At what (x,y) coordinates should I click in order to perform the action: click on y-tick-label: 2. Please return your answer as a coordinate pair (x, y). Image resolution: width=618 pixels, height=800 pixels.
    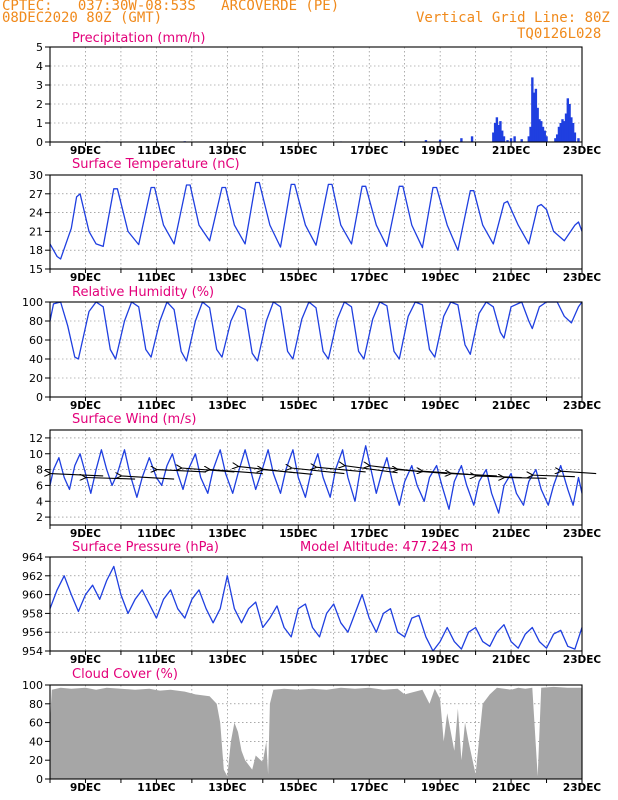
    Looking at the image, I should click on (39, 517).